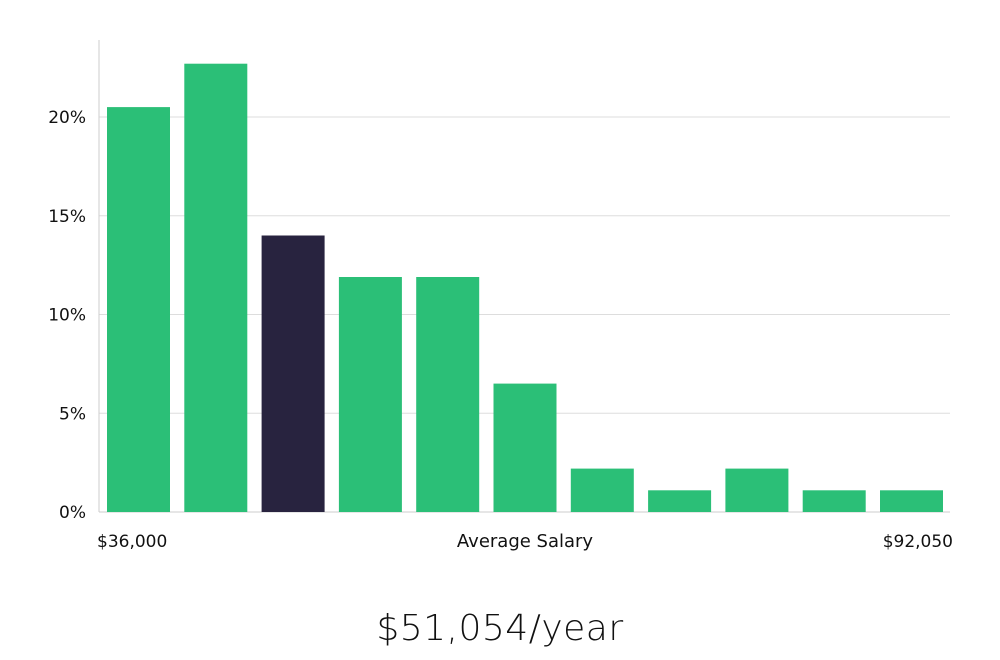 Image resolution: width=1000 pixels, height=660 pixels. What do you see at coordinates (67, 118) in the screenshot?
I see `y-tick-label: 20%` at bounding box center [67, 118].